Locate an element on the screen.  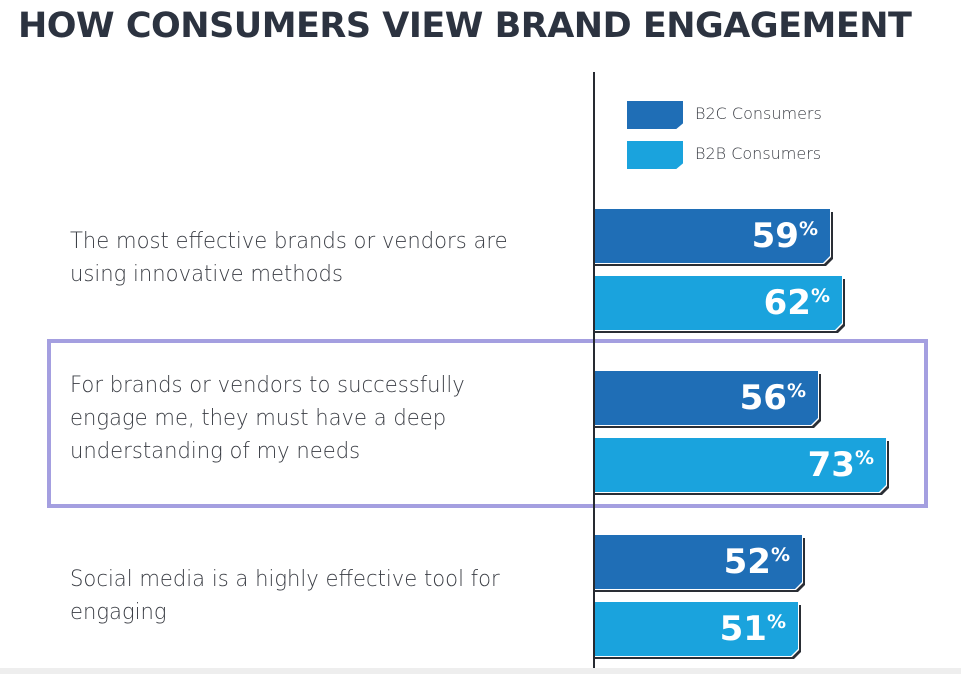
bar-value-label-b2b-0: 62% is located at coordinates (797, 303).